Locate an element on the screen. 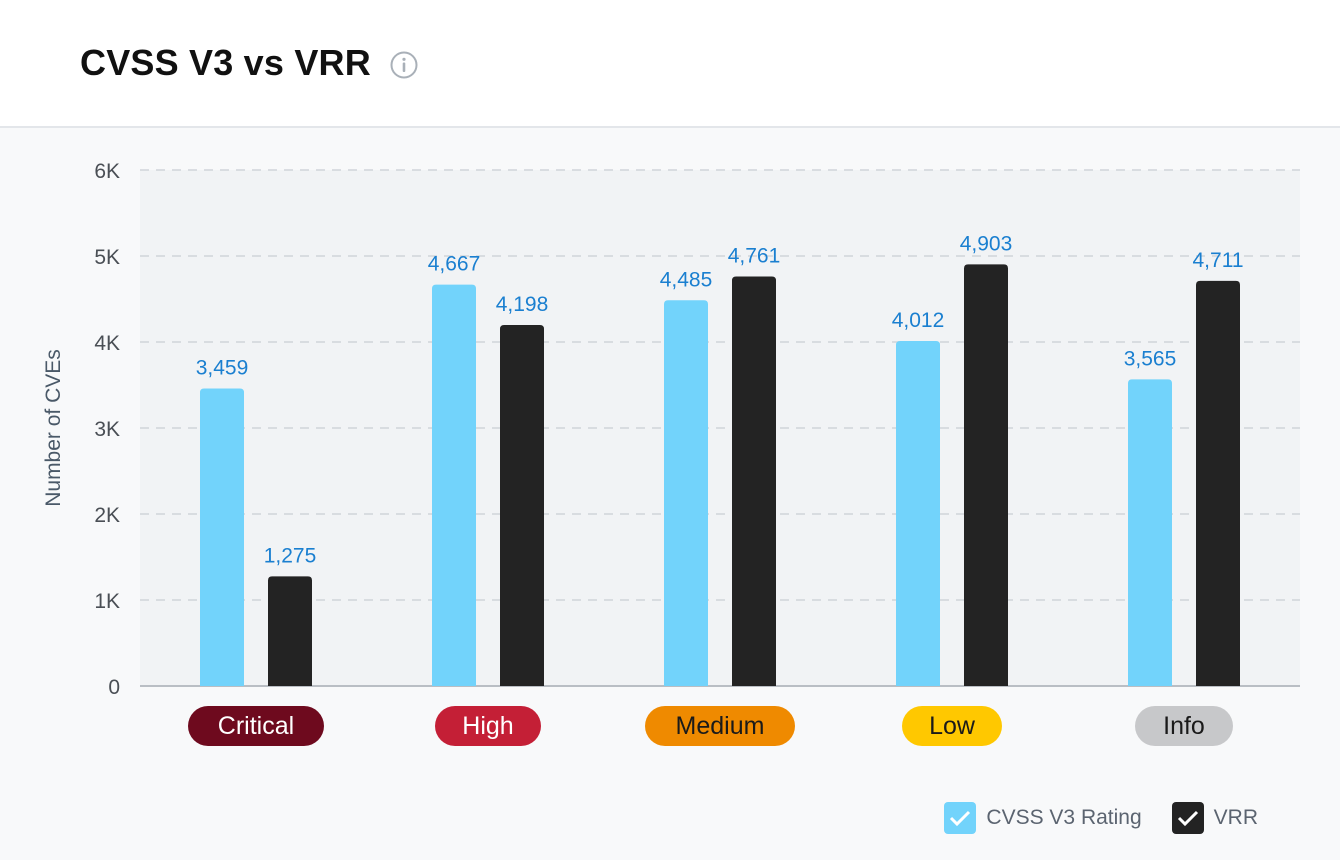 The width and height of the screenshot is (1340, 860). y-tick-label: 5K is located at coordinates (107, 257).